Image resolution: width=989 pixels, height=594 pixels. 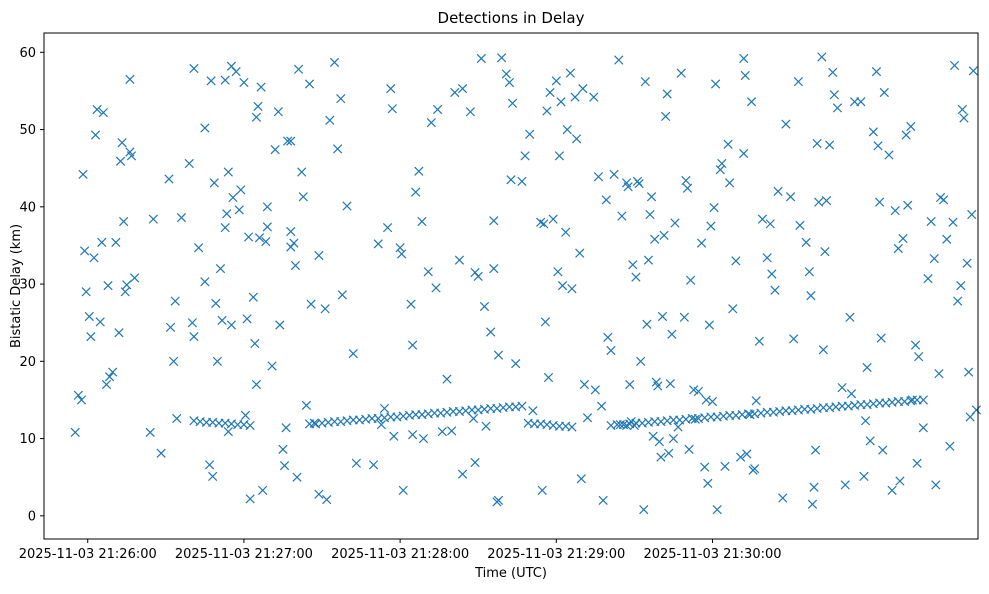 I want to click on x-tick-label: 2025-11-03 21:30:00, so click(x=712, y=554).